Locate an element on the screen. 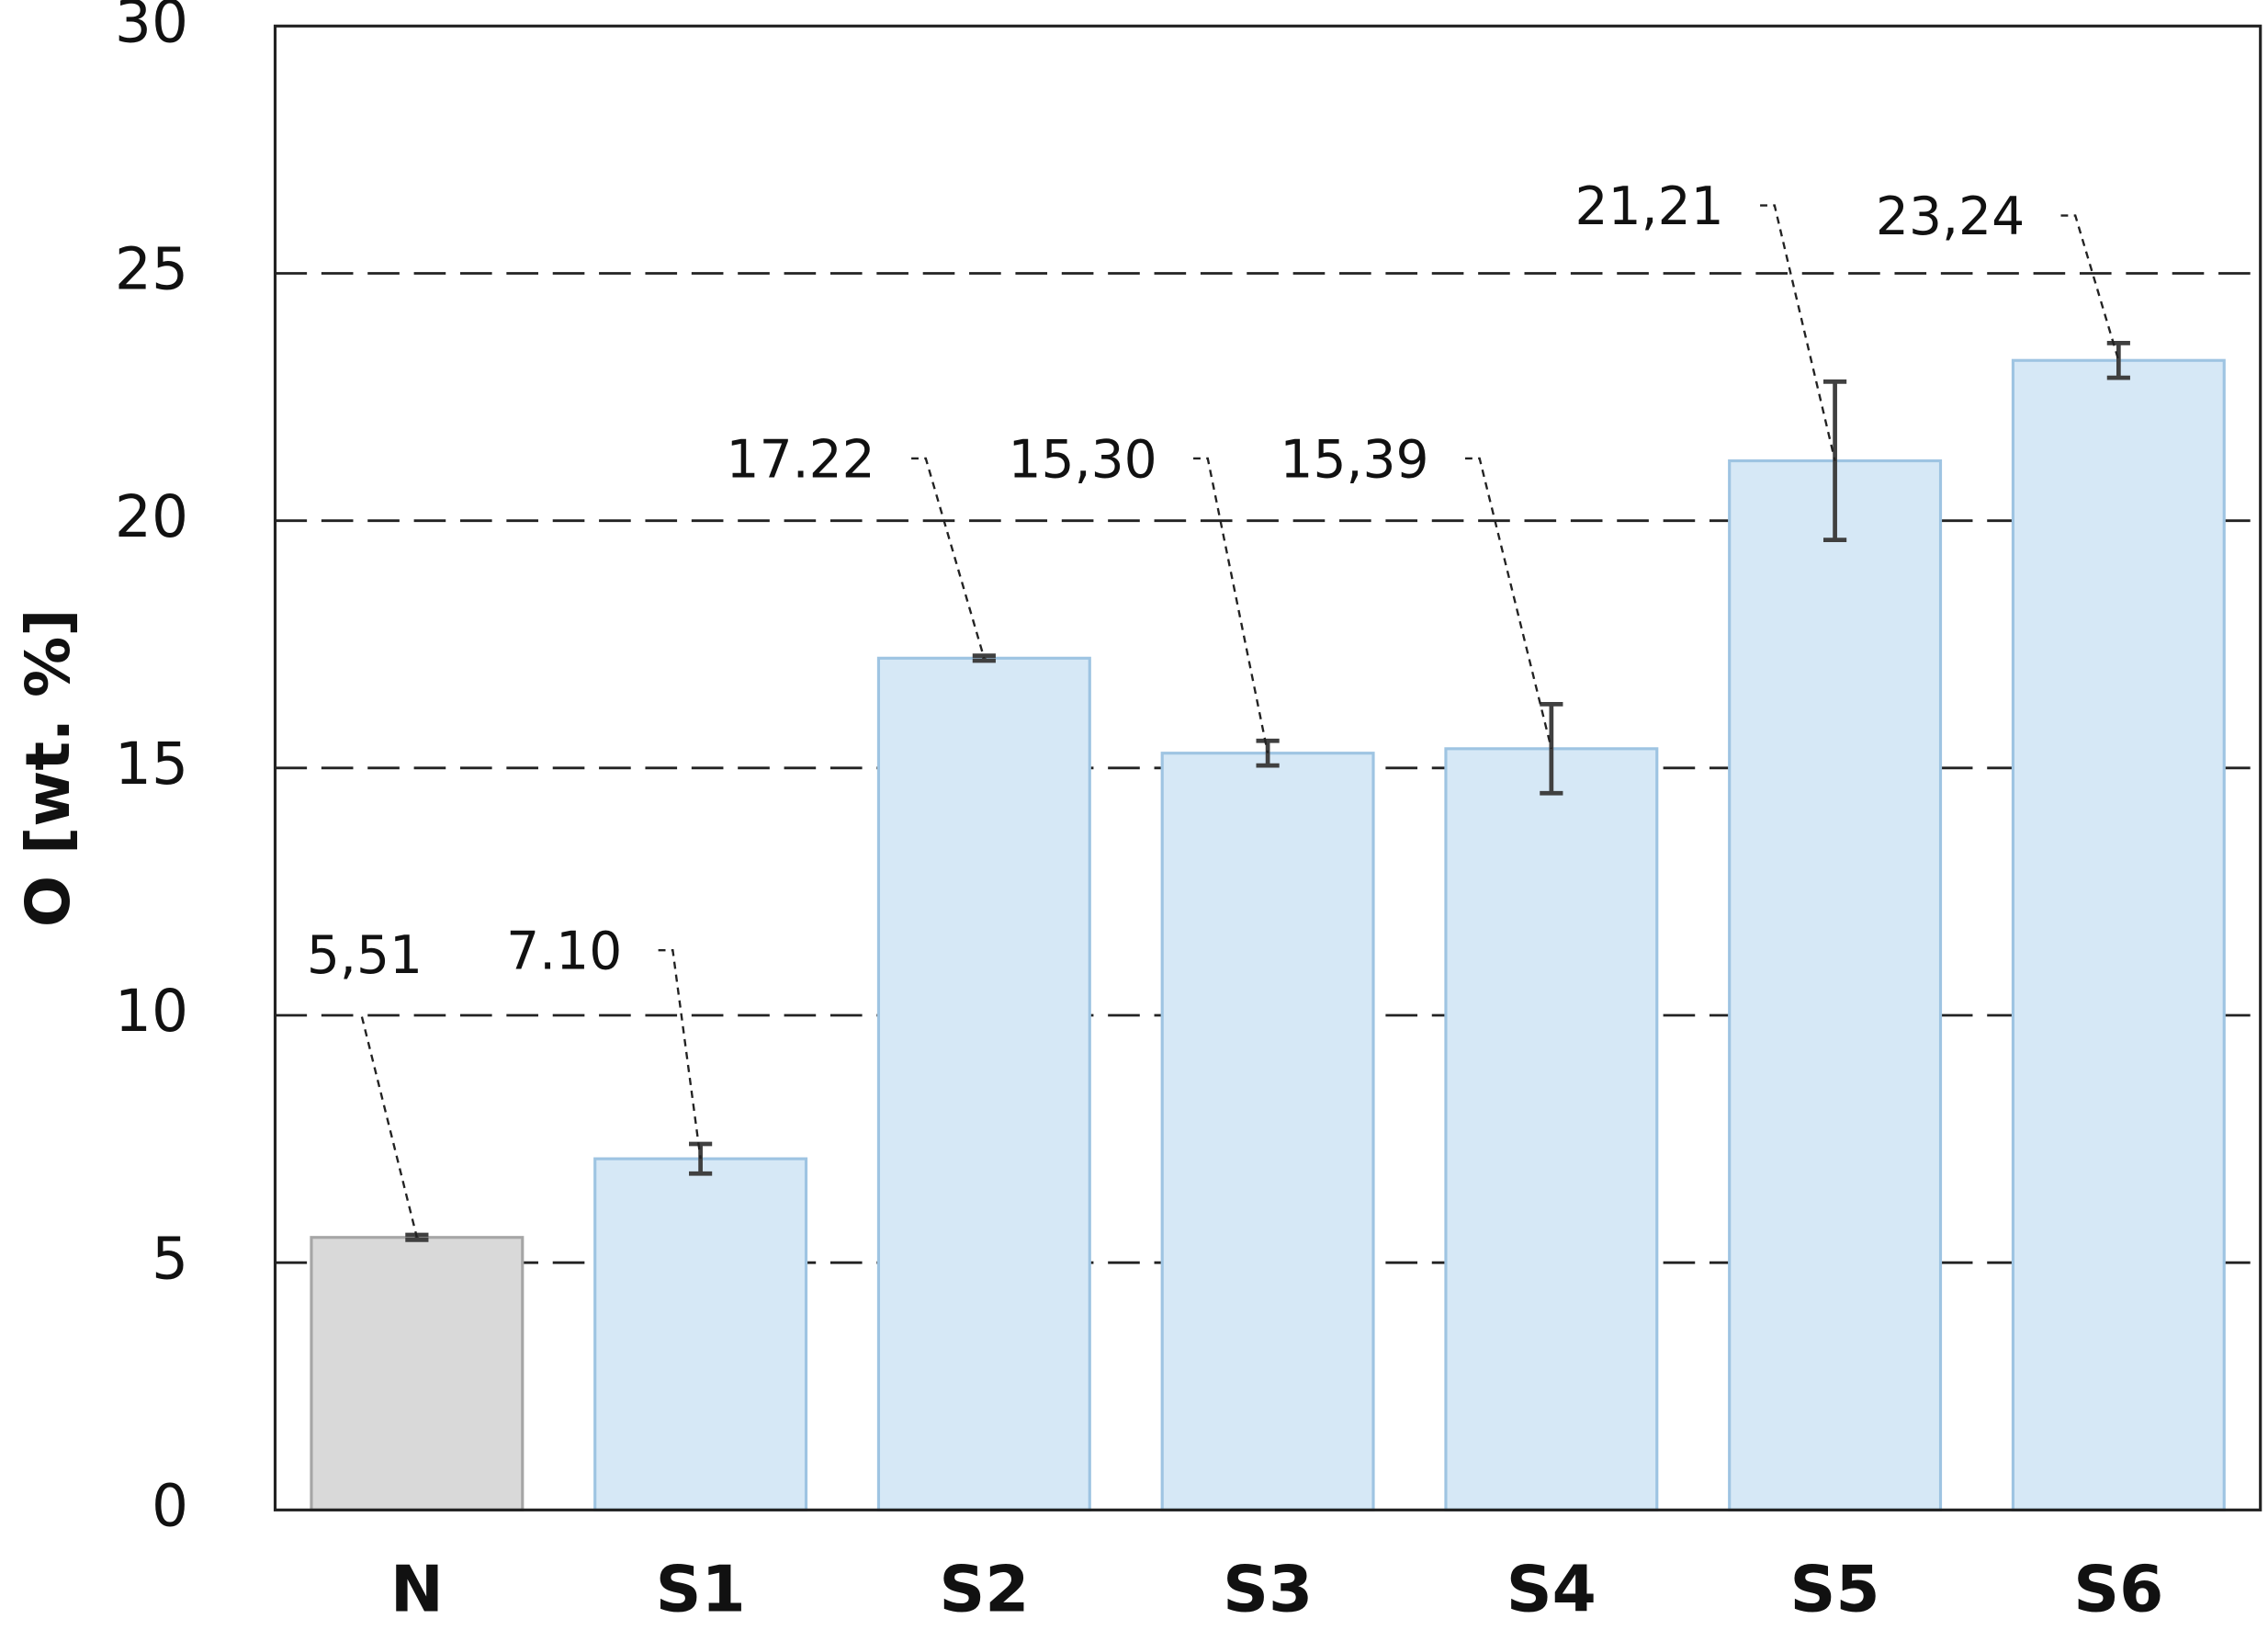 The image size is (2268, 1630). value-label: 23,24 is located at coordinates (1950, 217).